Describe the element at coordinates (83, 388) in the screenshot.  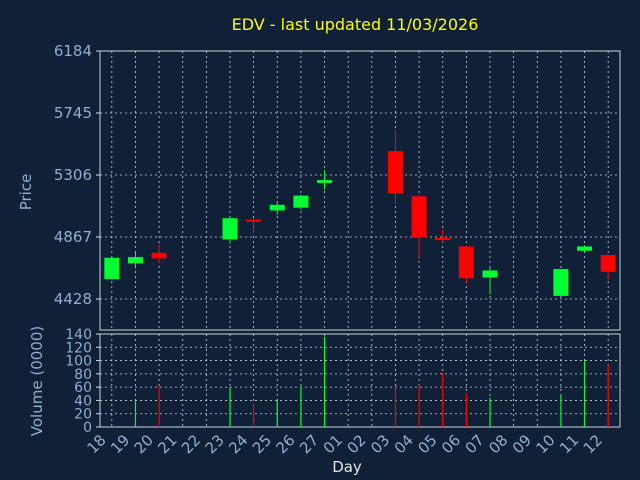
I see `volume-tick-label: 60` at that location.